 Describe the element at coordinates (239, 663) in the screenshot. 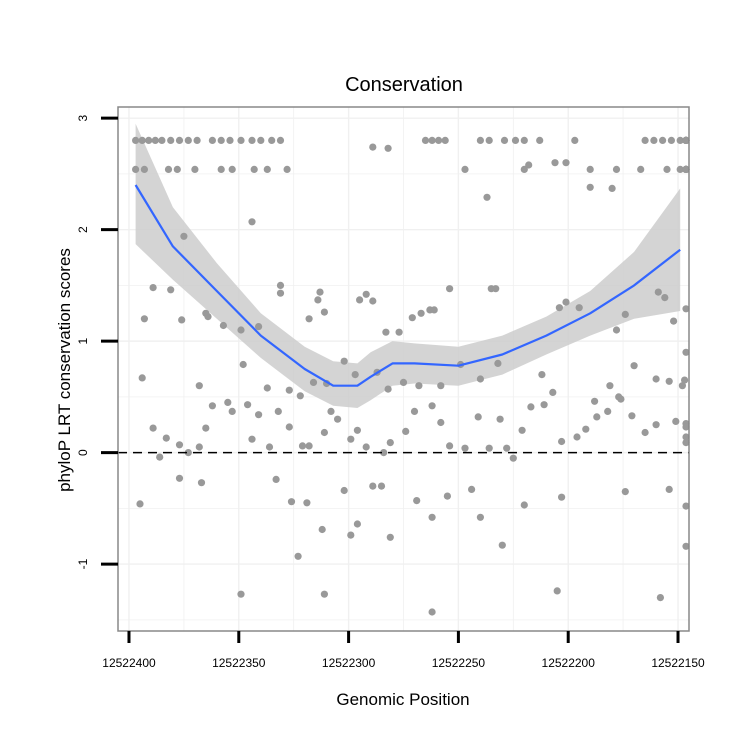

I see `x-tick-label: 12522350` at that location.